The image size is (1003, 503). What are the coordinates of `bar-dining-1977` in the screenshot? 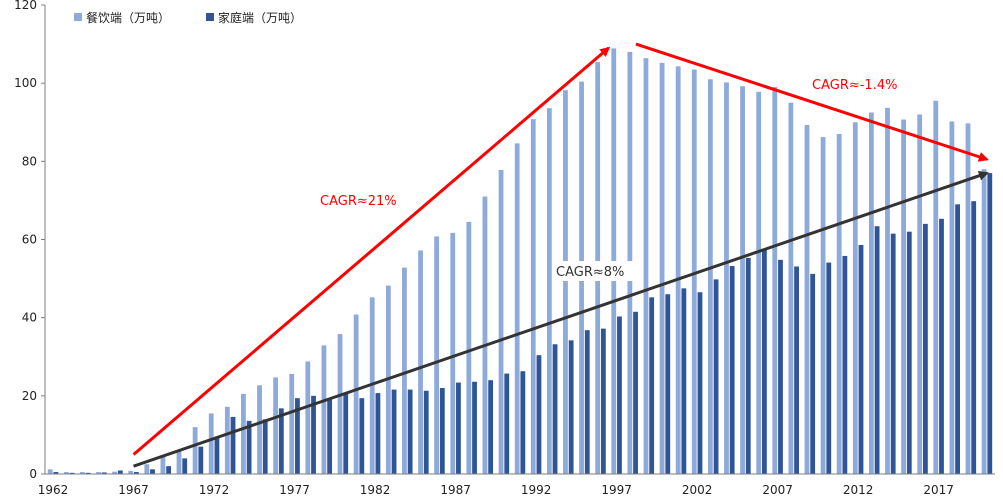 It's located at (292, 423).